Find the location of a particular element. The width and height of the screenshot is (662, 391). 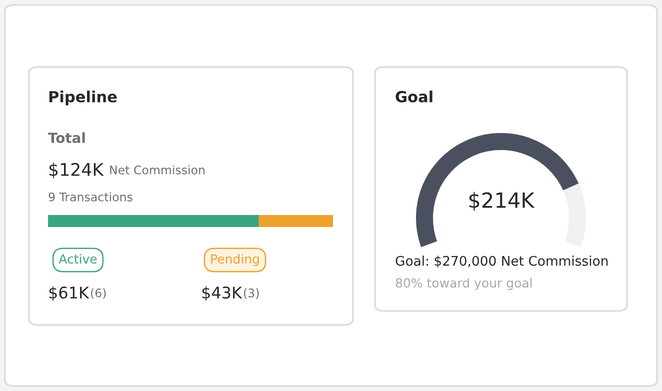

text: 80% toward your goal is located at coordinates (464, 284).